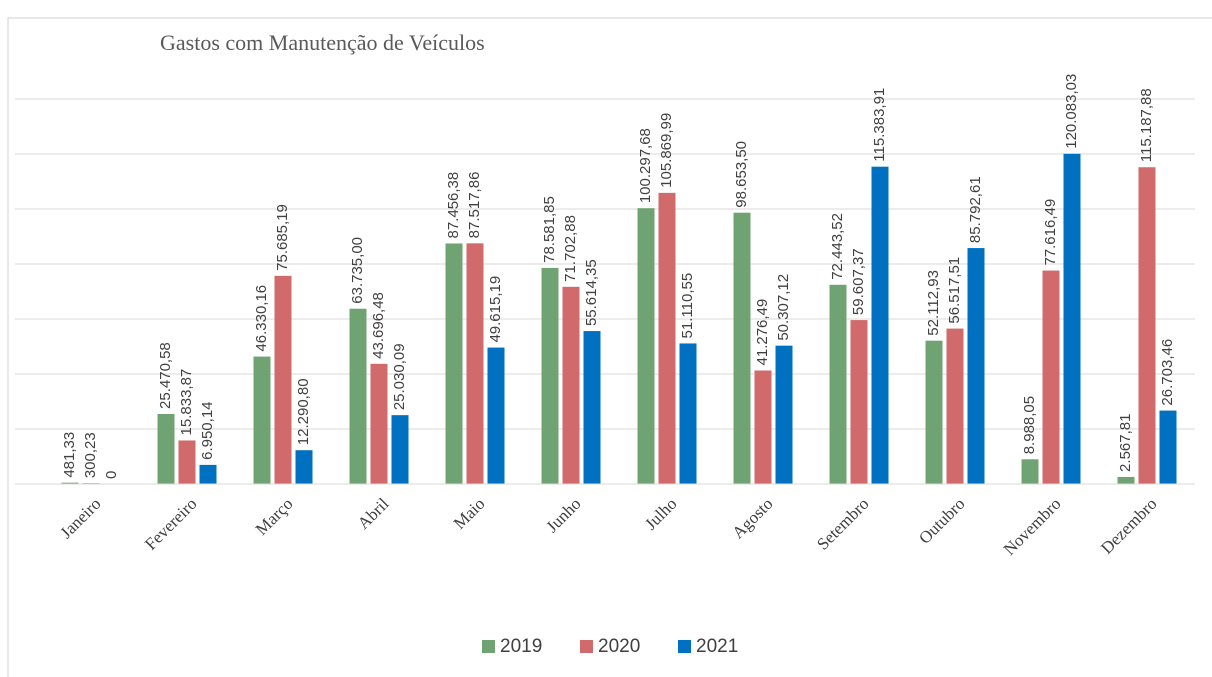 This screenshot has width=1212, height=677. Describe the element at coordinates (549, 229) in the screenshot. I see `value-label: 78.581,85` at that location.